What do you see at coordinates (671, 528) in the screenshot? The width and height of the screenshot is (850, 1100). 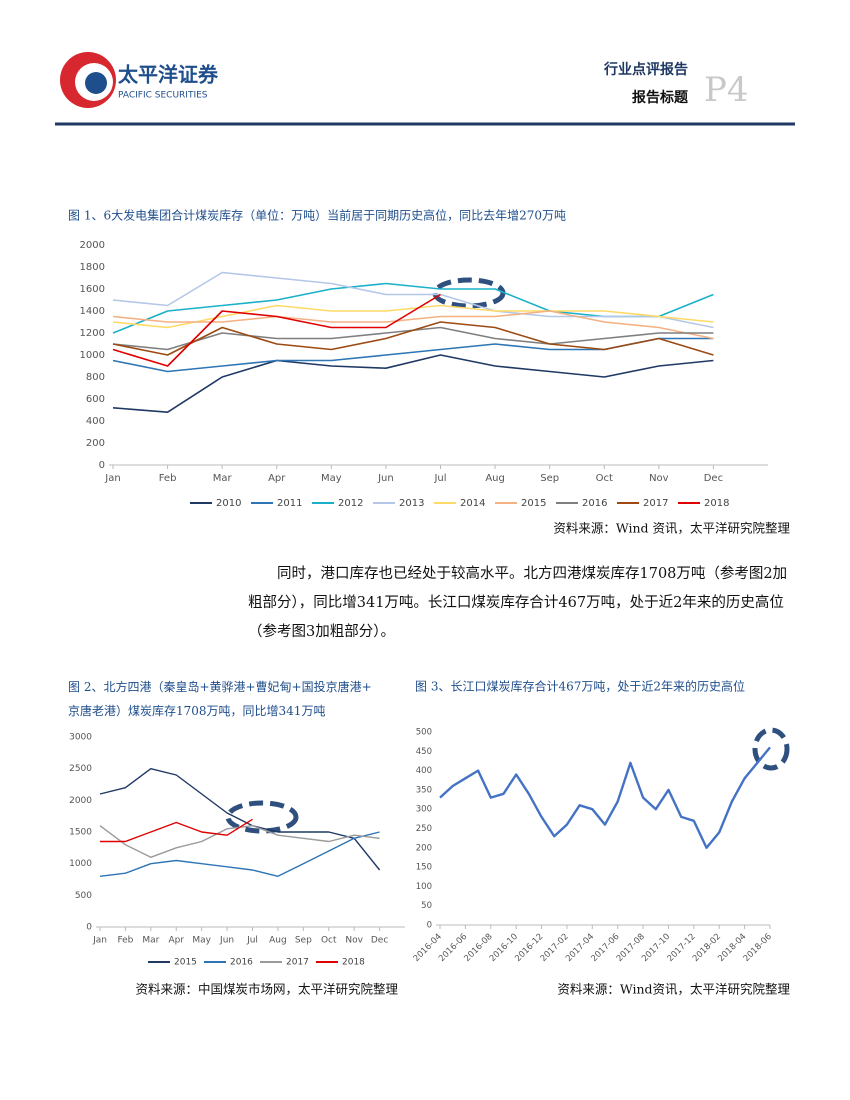 I see `figure-source: 资料来源：Wind 资讯，太平洋研究院整理` at bounding box center [671, 528].